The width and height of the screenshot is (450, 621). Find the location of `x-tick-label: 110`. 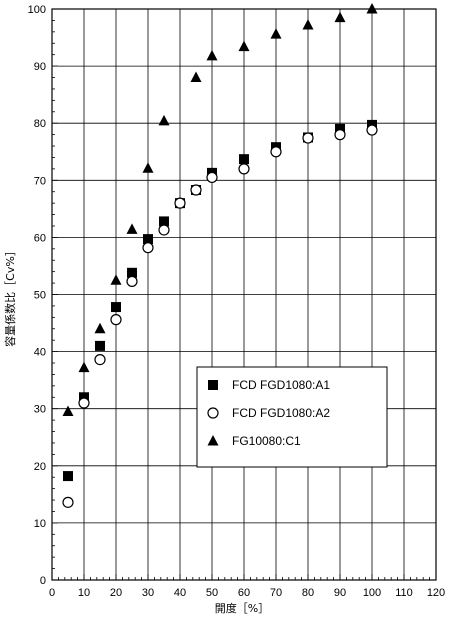

x-tick-label: 110 is located at coordinates (404, 593).